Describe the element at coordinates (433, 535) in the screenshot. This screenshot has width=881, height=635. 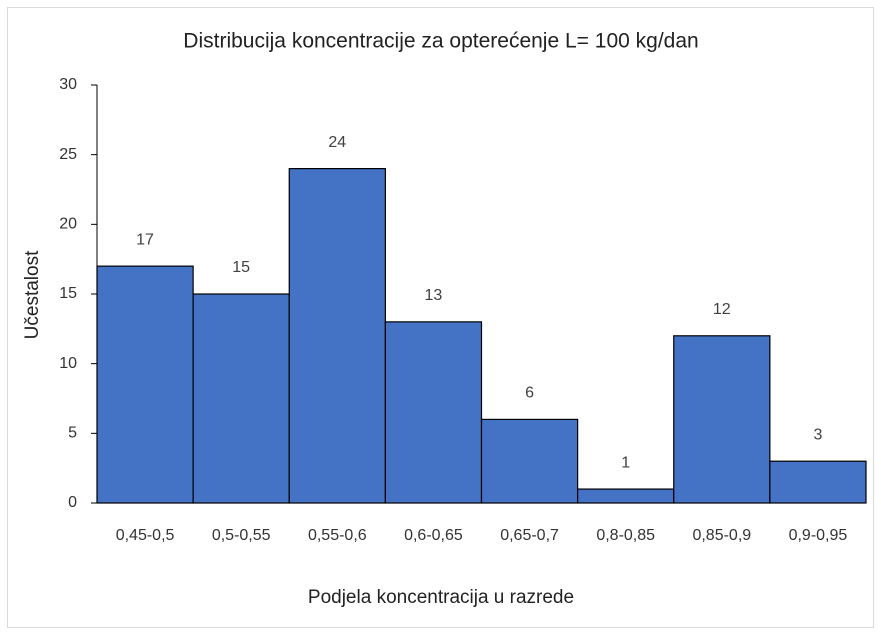
I see `x-tick-label: 0,6-0,65` at that location.